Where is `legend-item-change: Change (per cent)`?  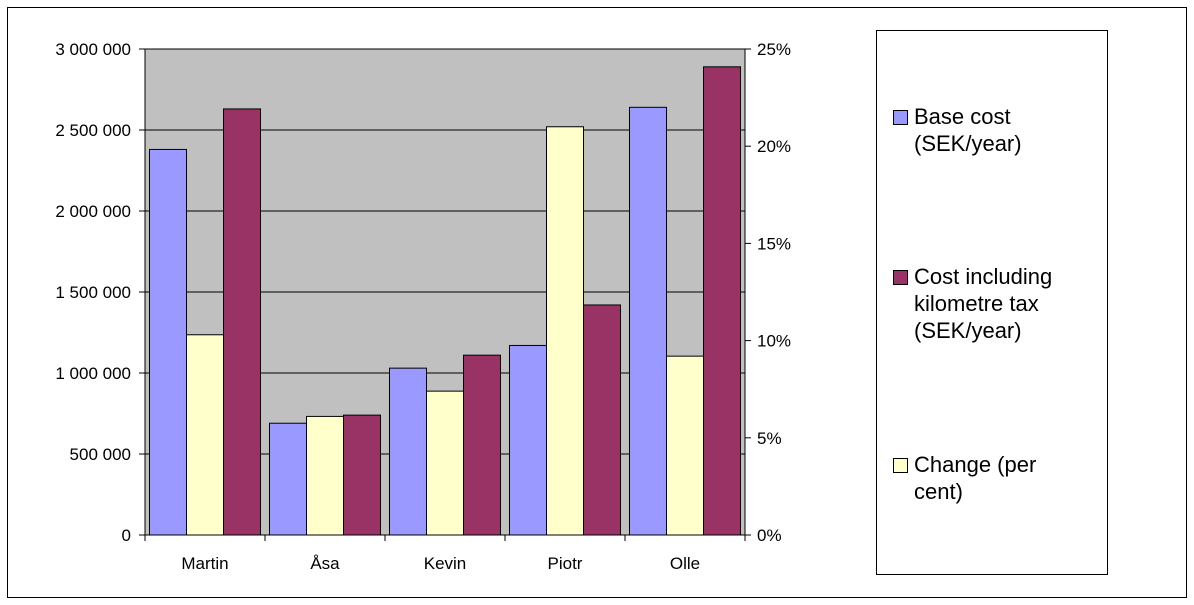 legend-item-change: Change (per cent) is located at coordinates (999, 478).